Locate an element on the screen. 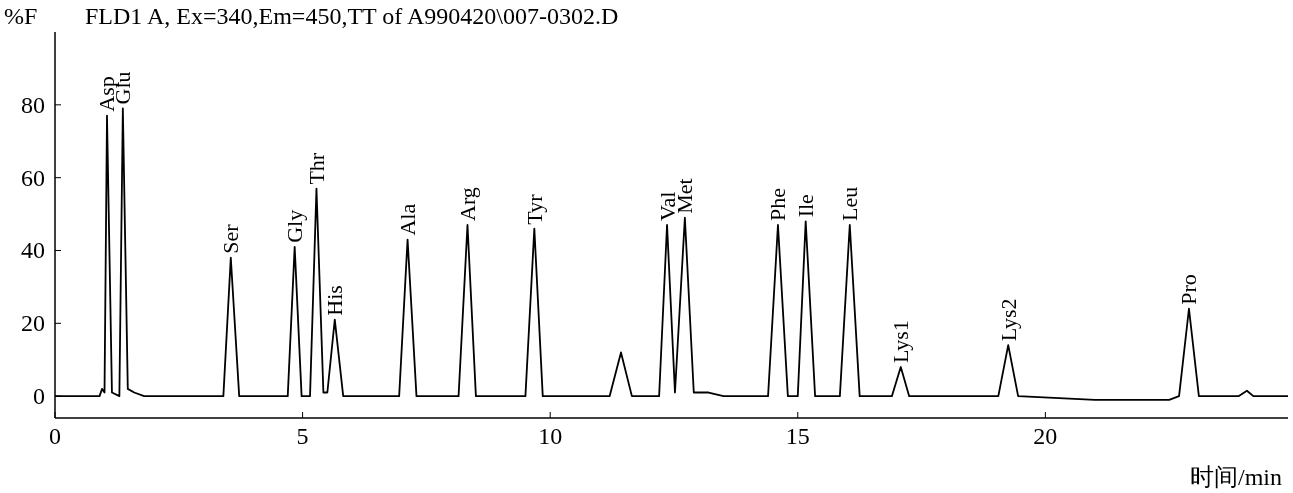 The image size is (1293, 493). annotation: Pro is located at coordinates (1189, 289).